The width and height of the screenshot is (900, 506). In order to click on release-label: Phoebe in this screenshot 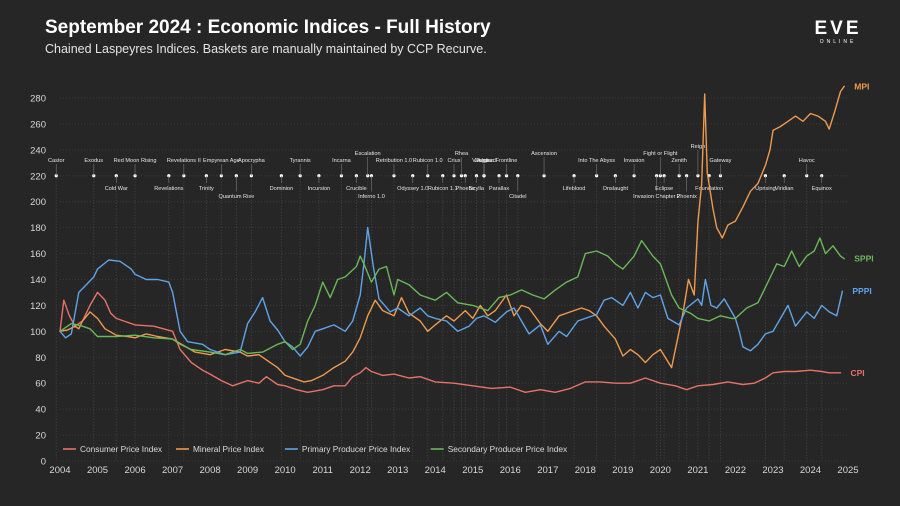, I will do `click(465, 189)`.